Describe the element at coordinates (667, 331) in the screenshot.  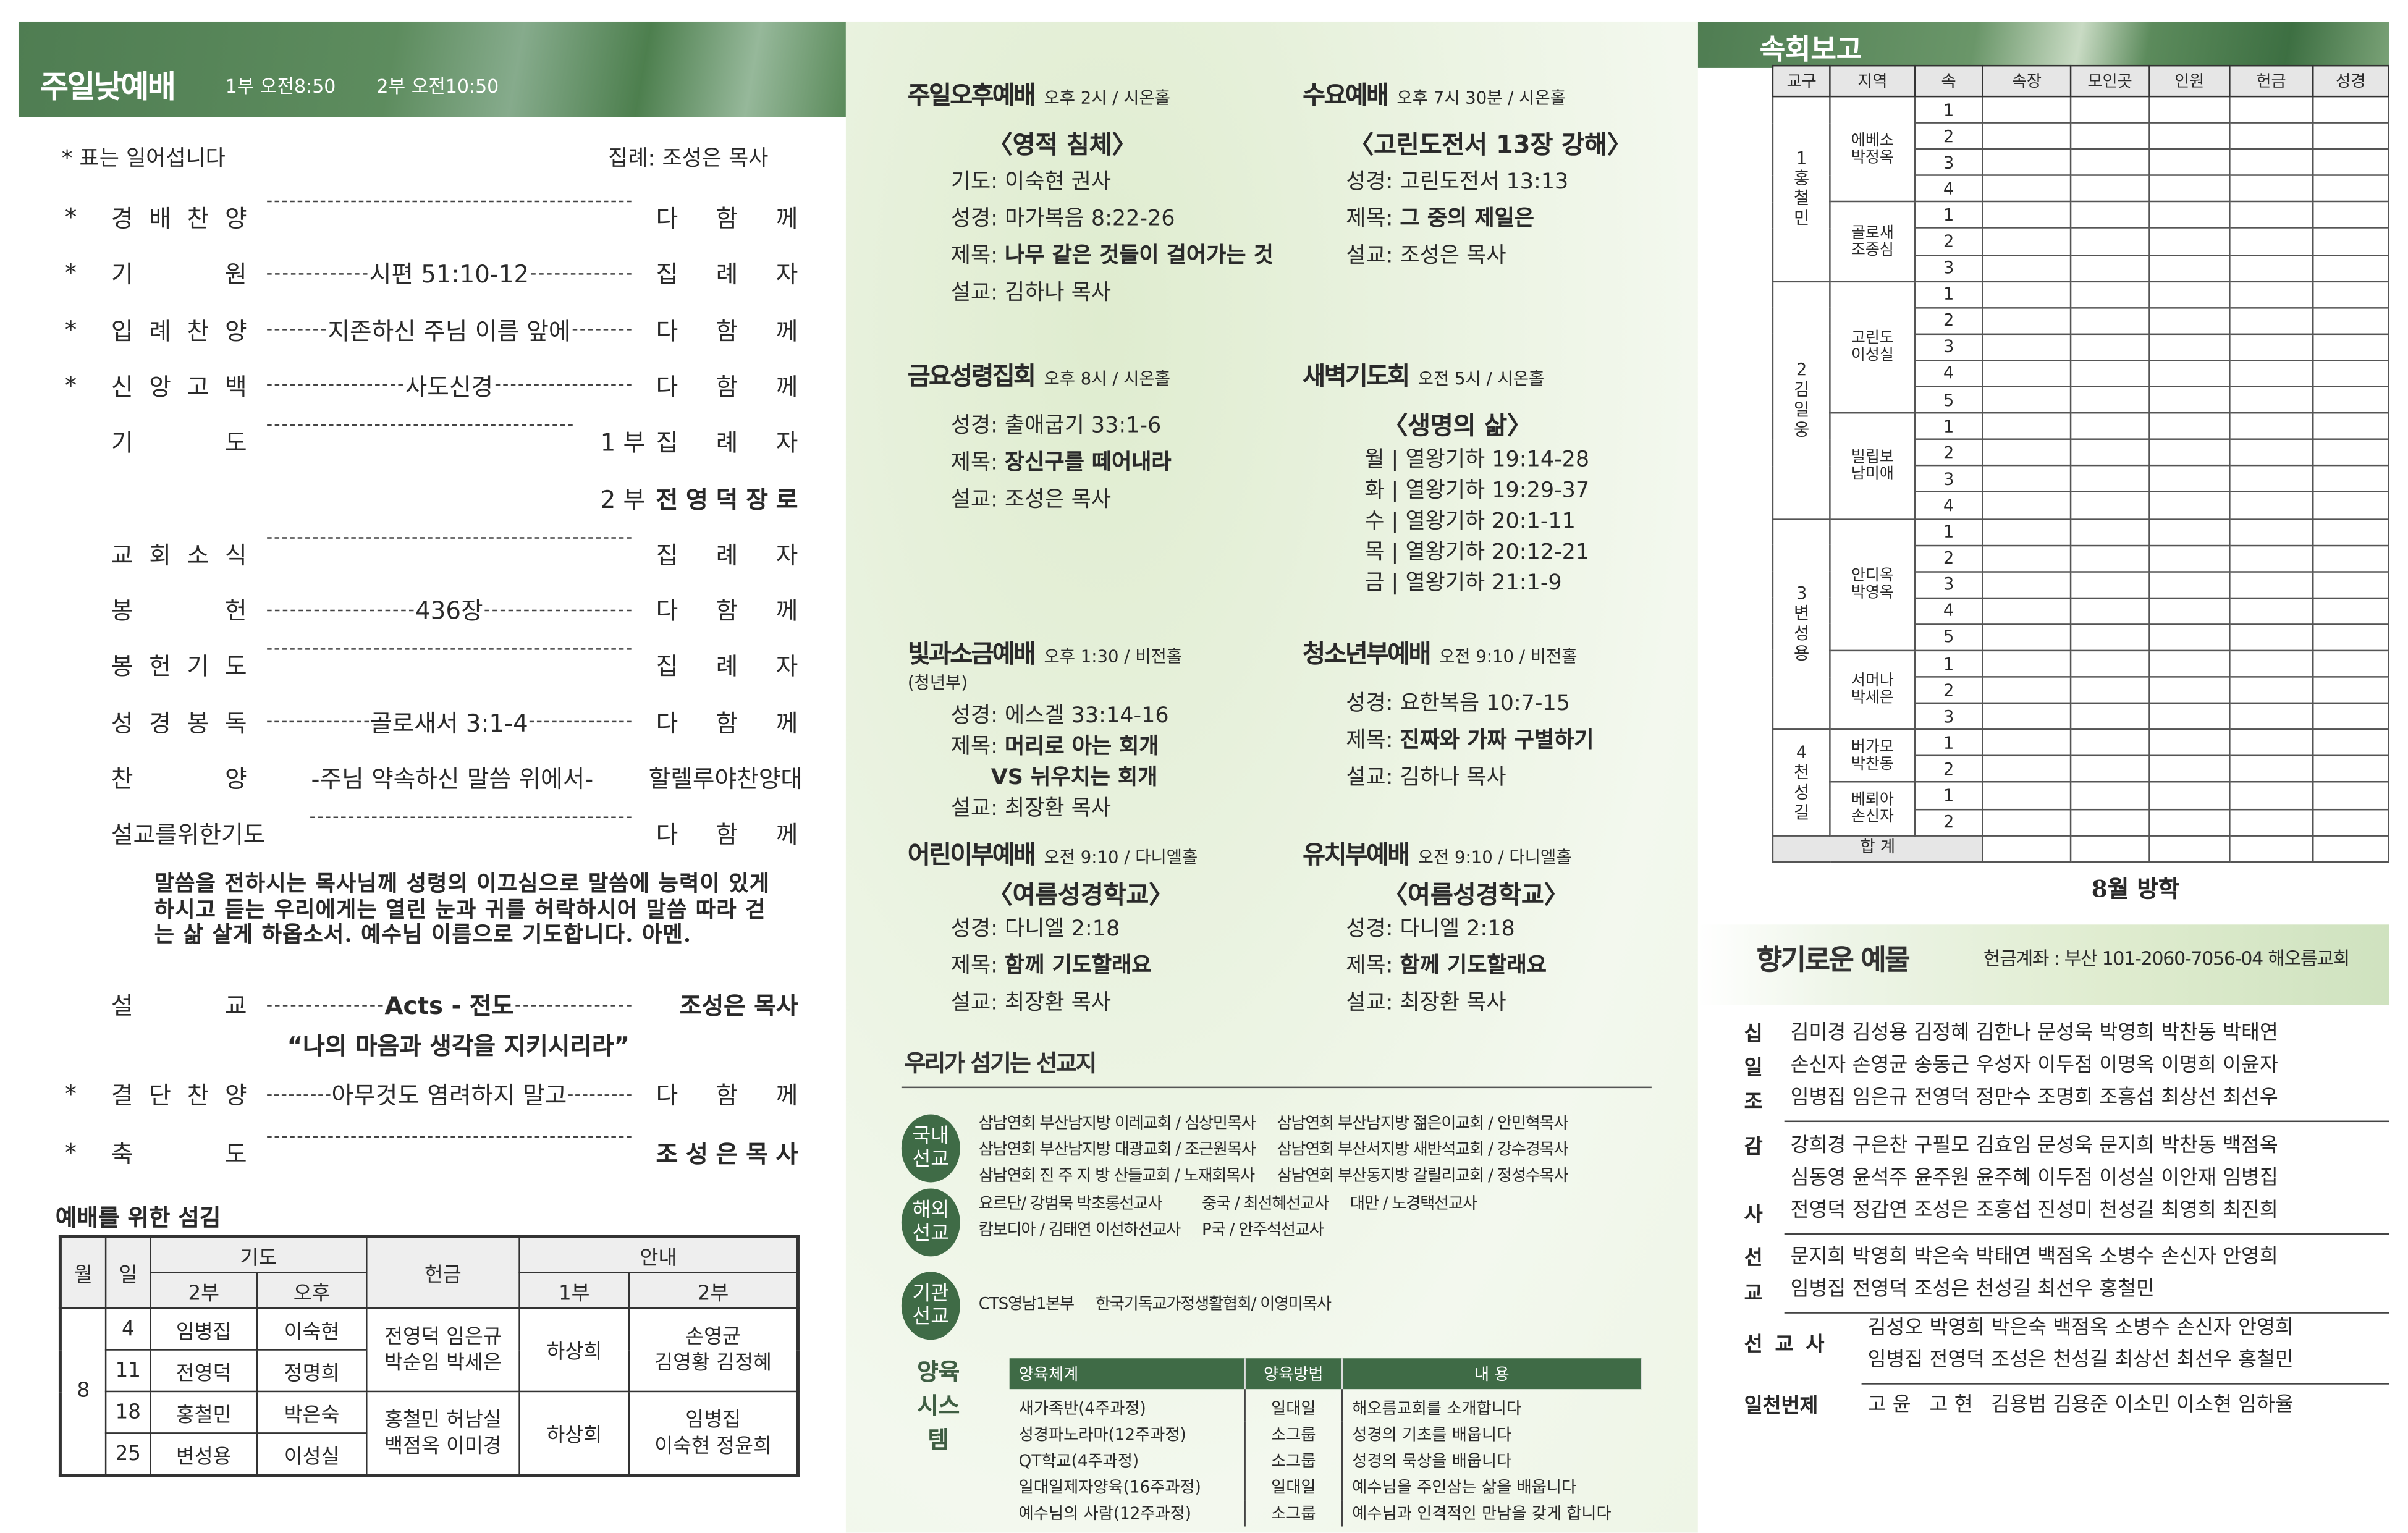
I see `glyph: 다` at that location.